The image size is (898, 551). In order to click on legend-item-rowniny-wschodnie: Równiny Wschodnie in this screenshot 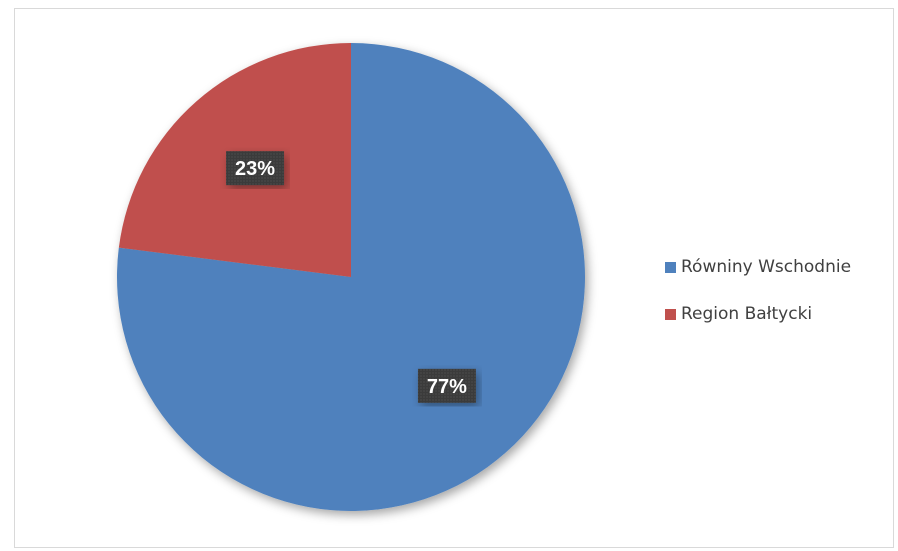, I will do `click(758, 267)`.